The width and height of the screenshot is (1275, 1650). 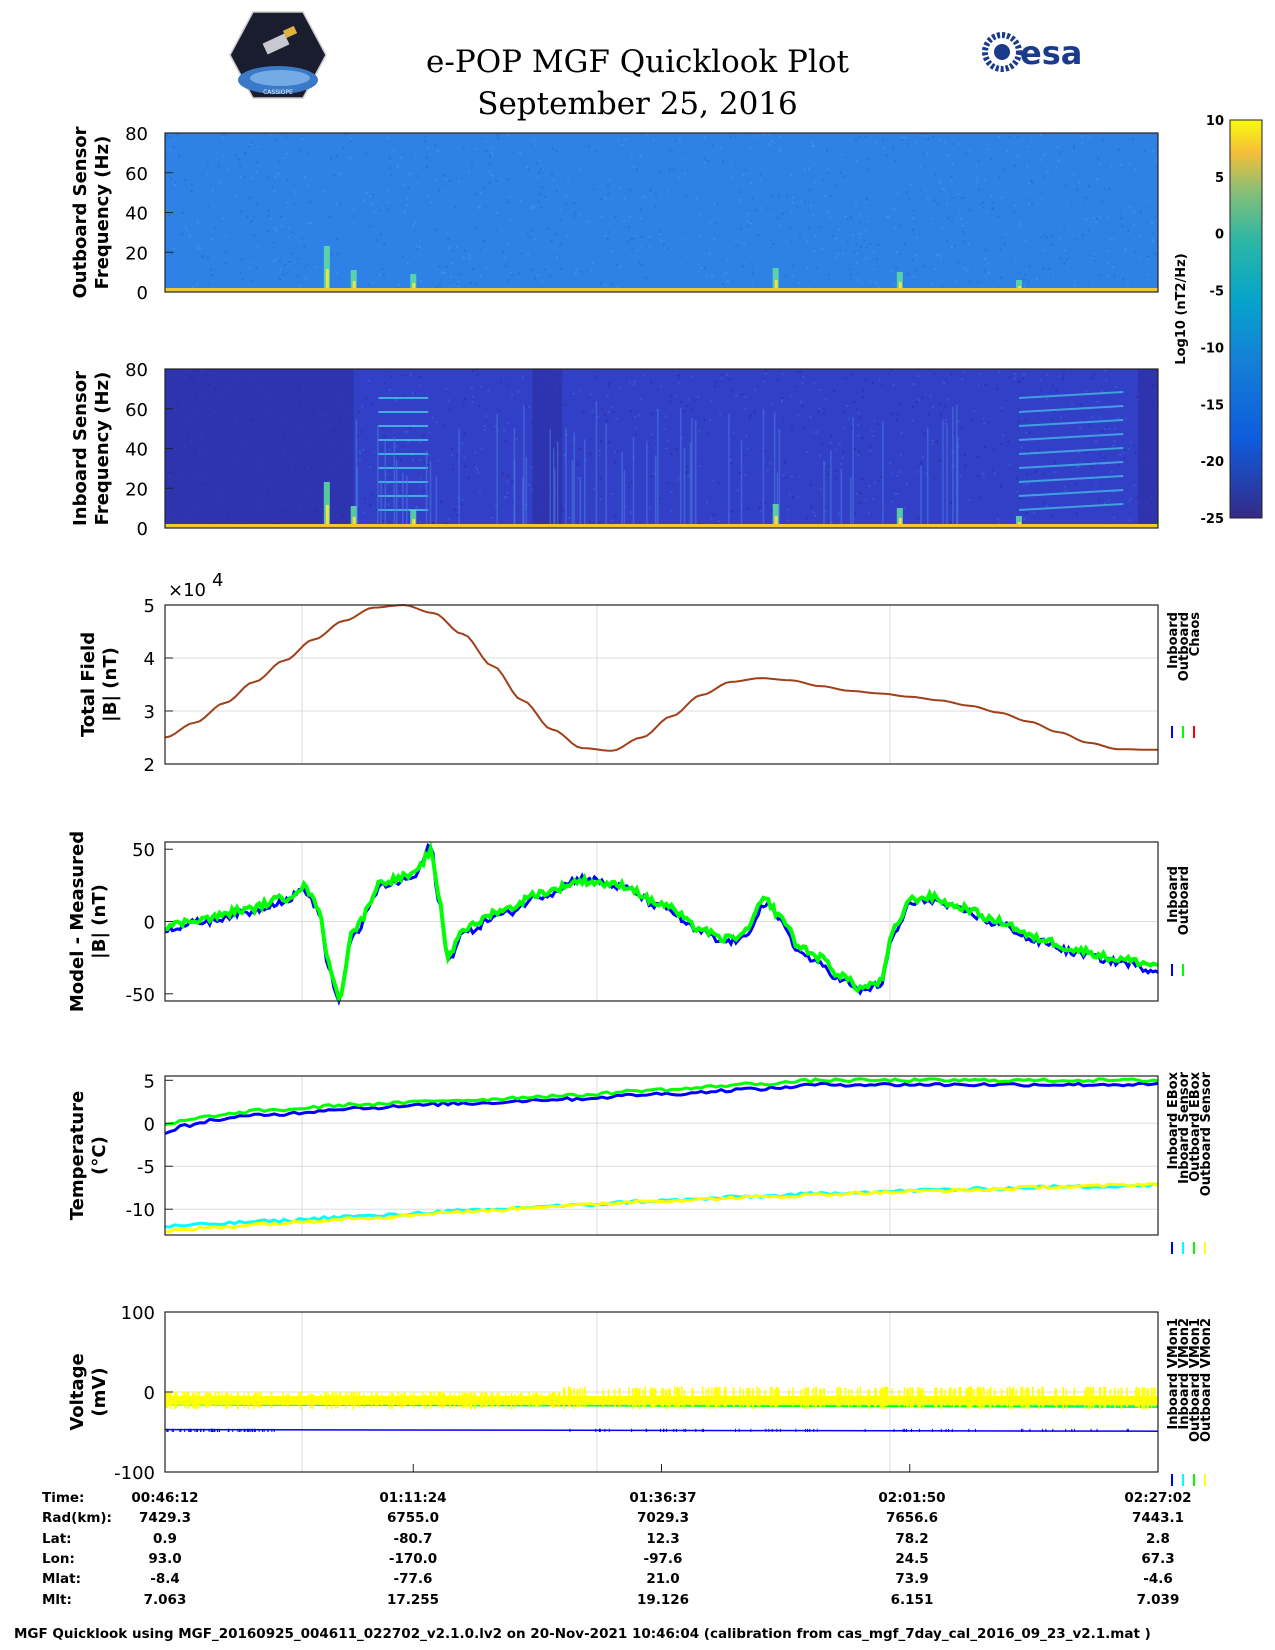 I want to click on voltage-ylabel: Voltage (mV), so click(x=88, y=1391).